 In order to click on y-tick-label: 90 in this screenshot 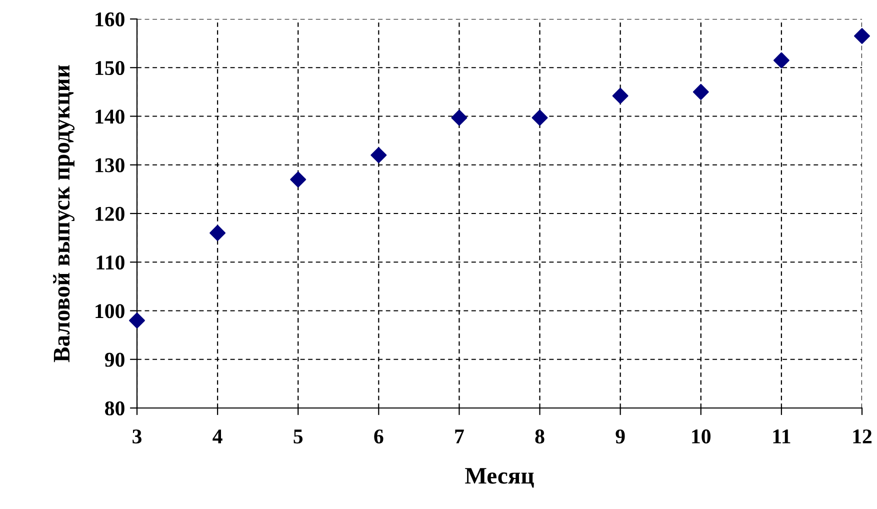, I will do `click(114, 359)`.